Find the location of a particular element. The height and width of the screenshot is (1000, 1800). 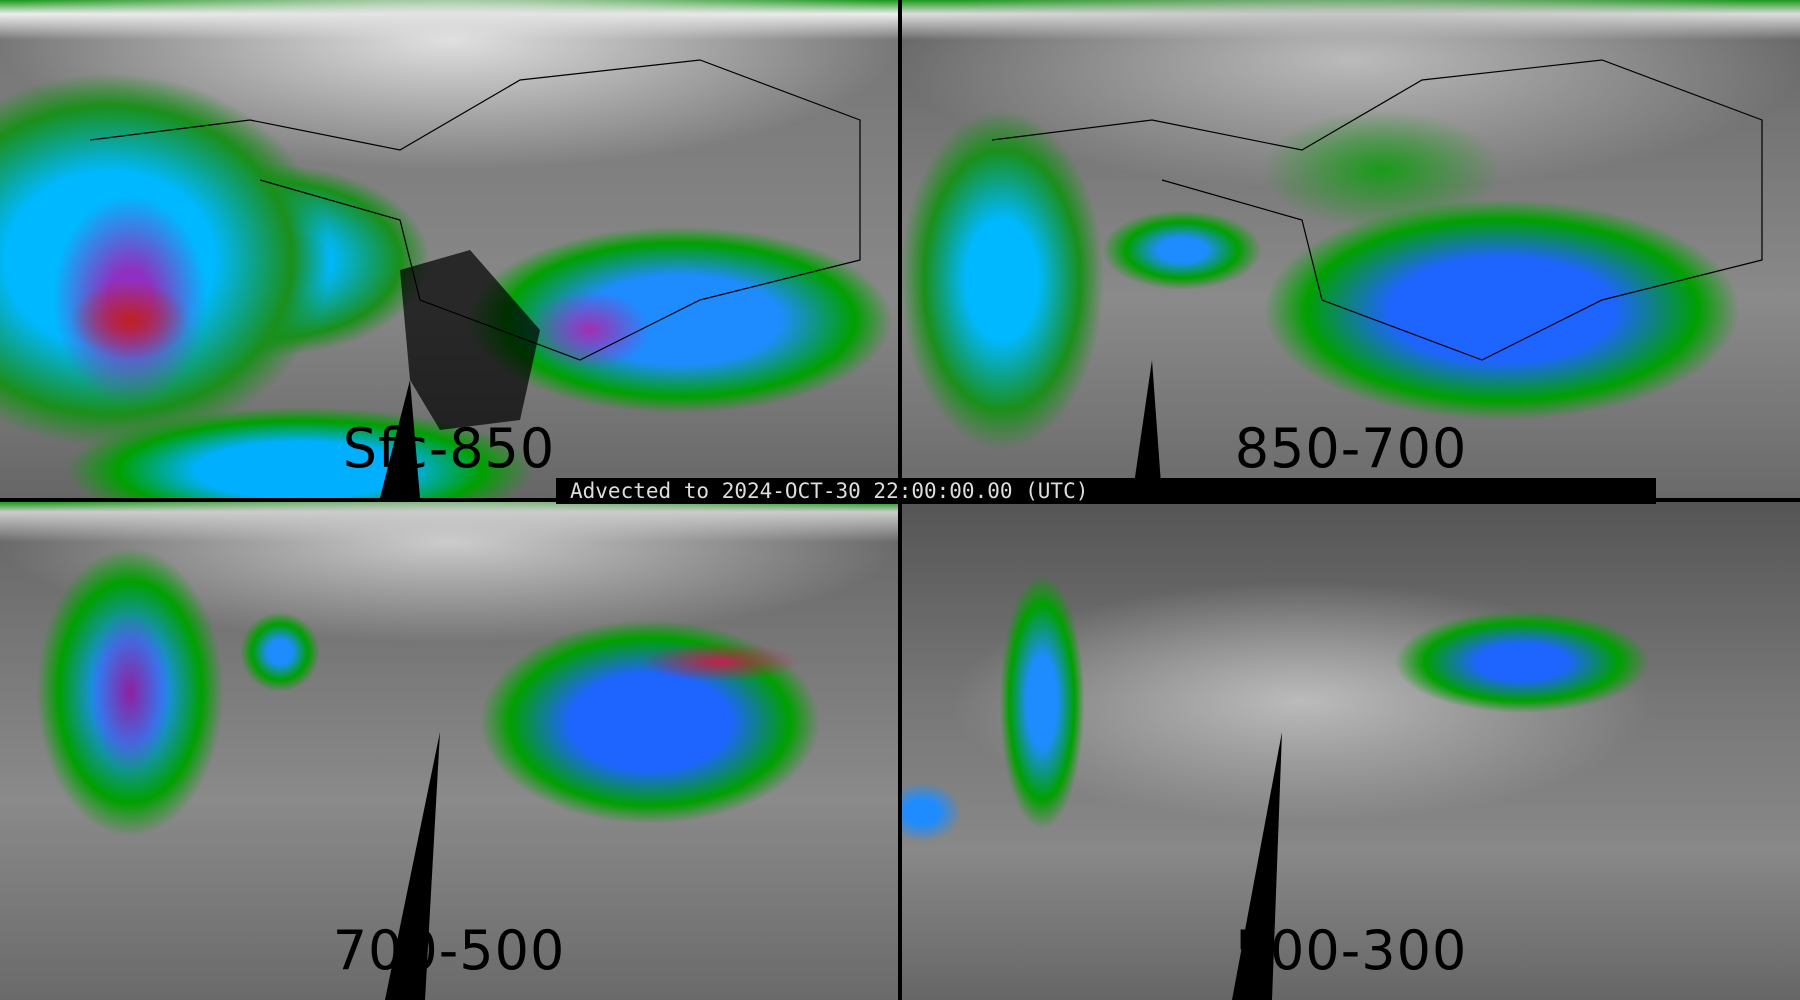

layer-label: 700-500 is located at coordinates (449, 950).